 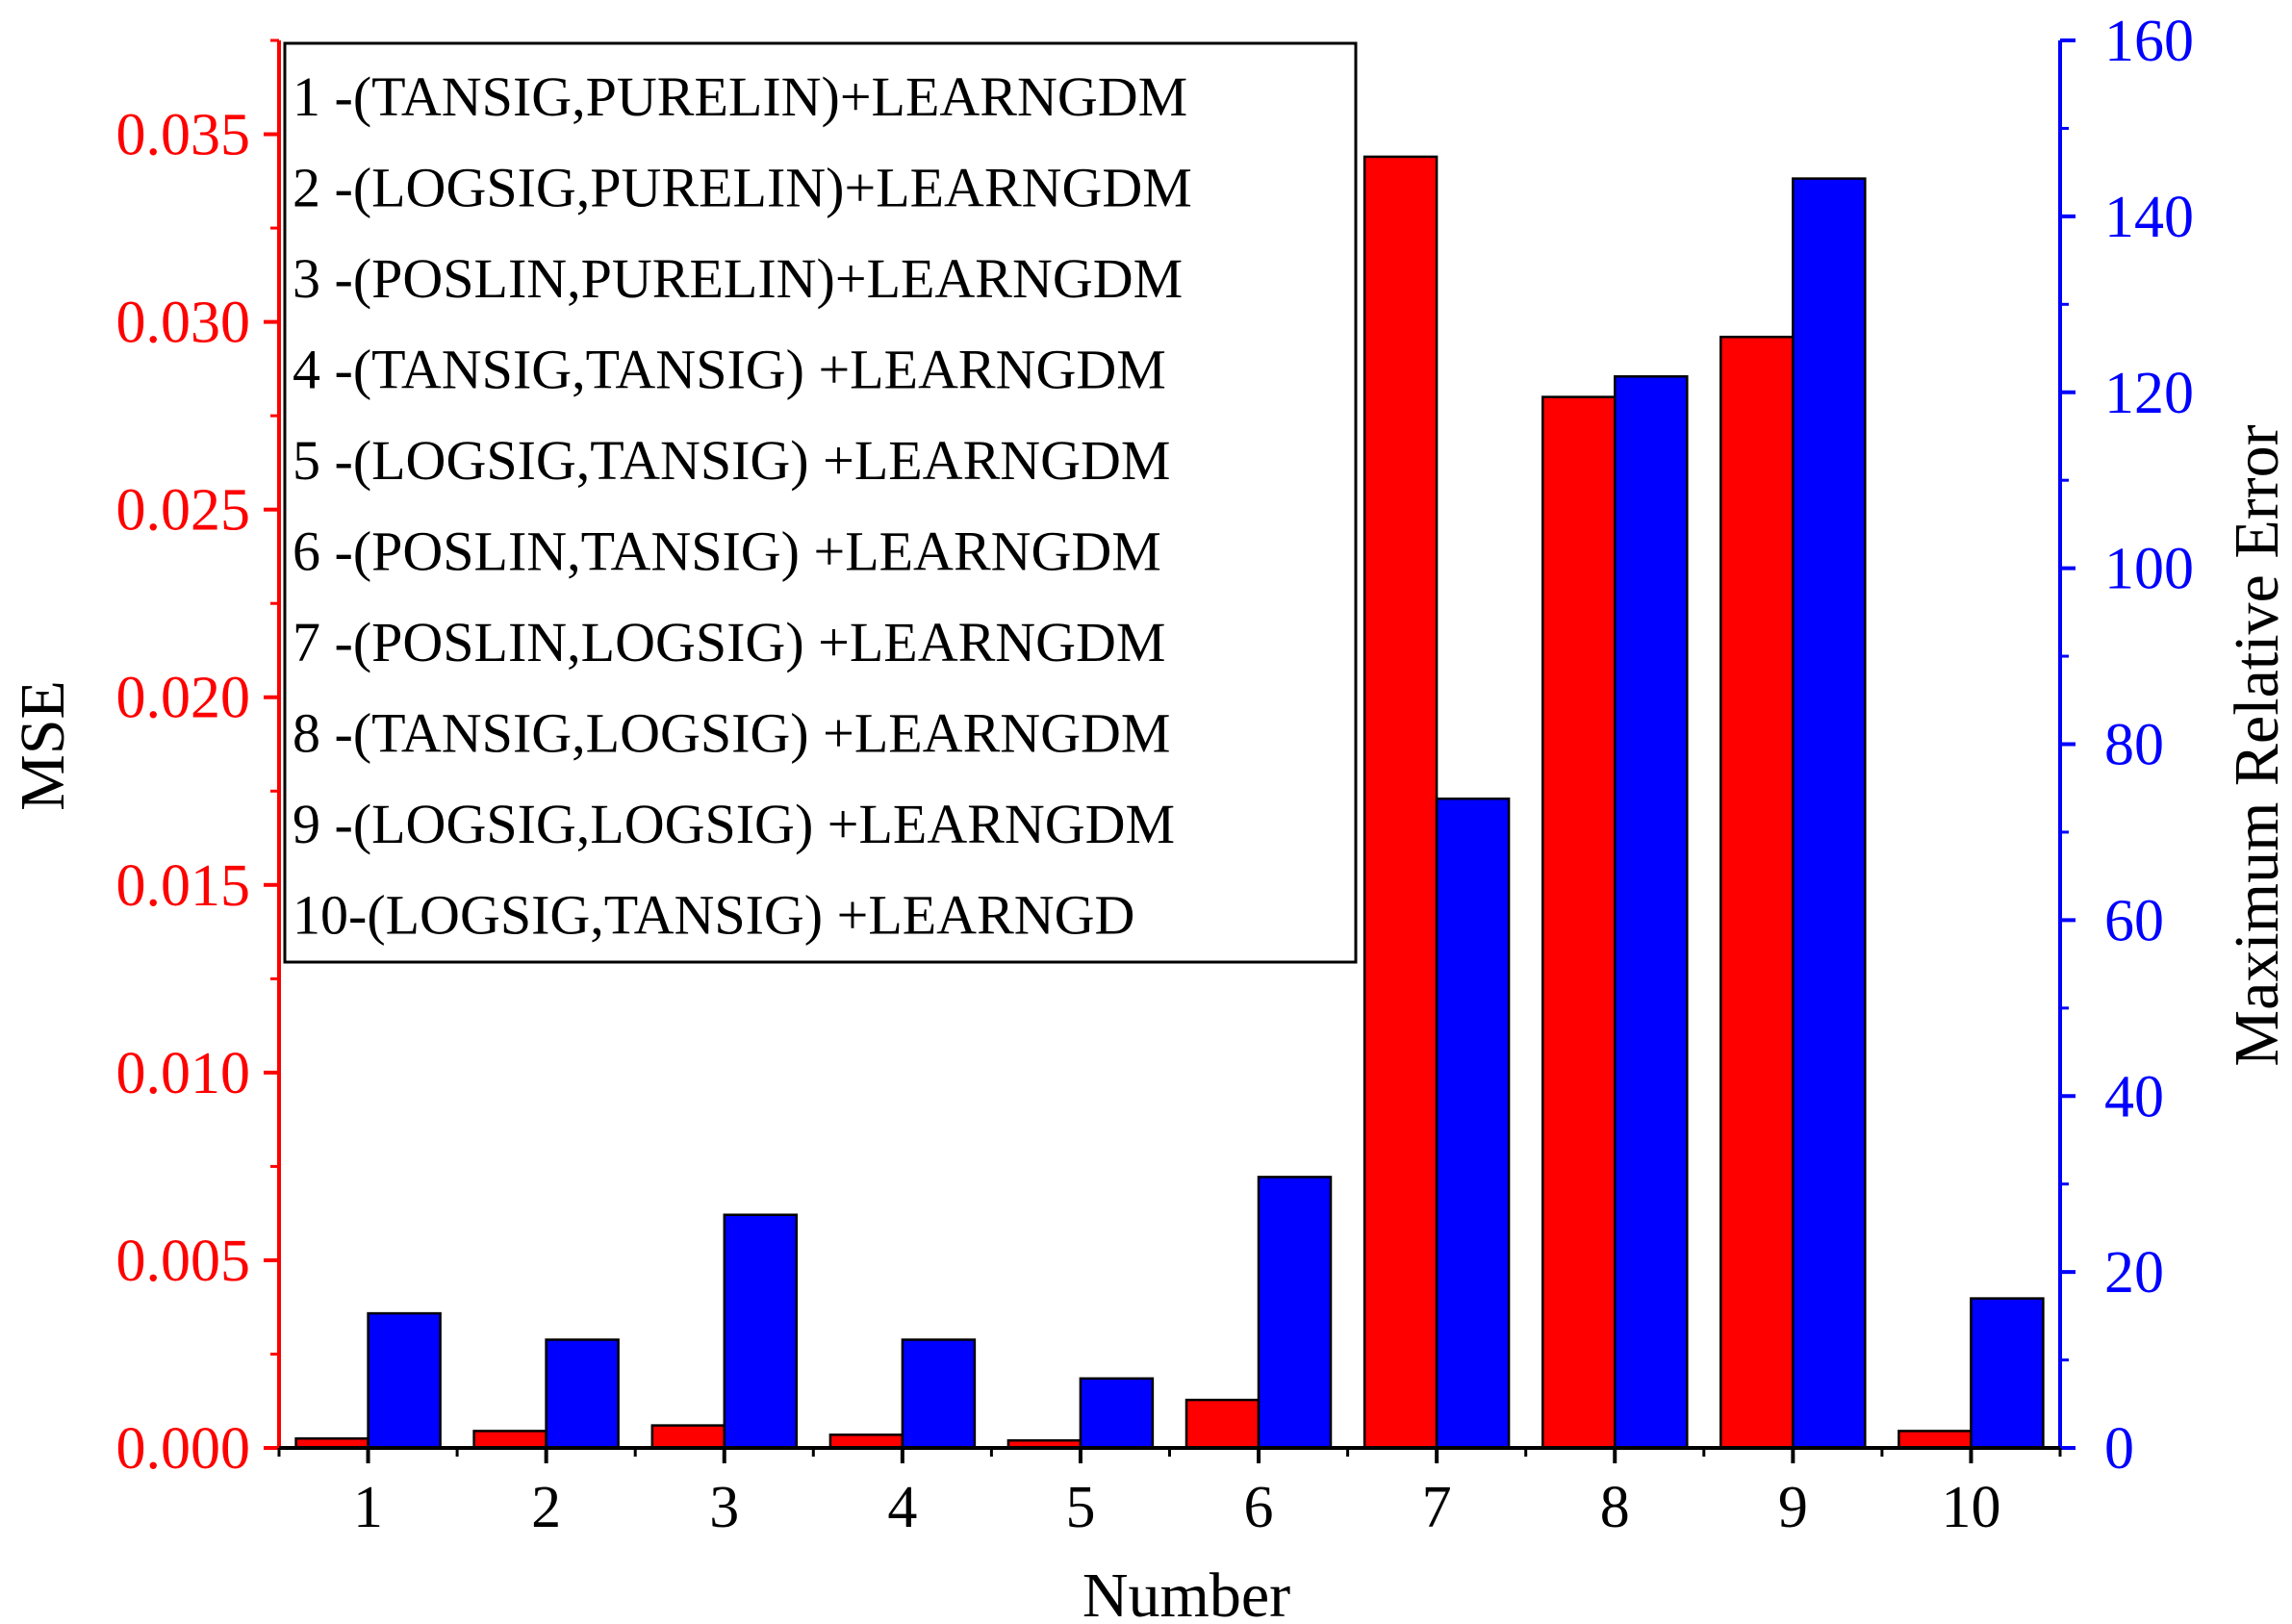 What do you see at coordinates (713, 915) in the screenshot?
I see `legend-entry: 10-(LOGSIG,TANSIG) +LEARNGD` at bounding box center [713, 915].